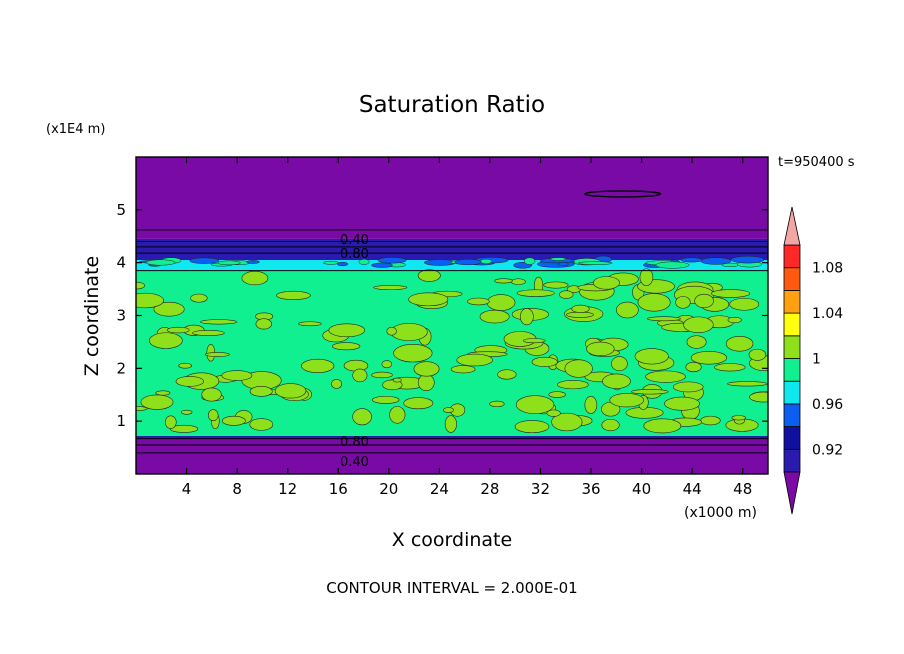 The width and height of the screenshot is (904, 654). Describe the element at coordinates (287, 489) in the screenshot. I see `x-tick-label: 12` at that location.